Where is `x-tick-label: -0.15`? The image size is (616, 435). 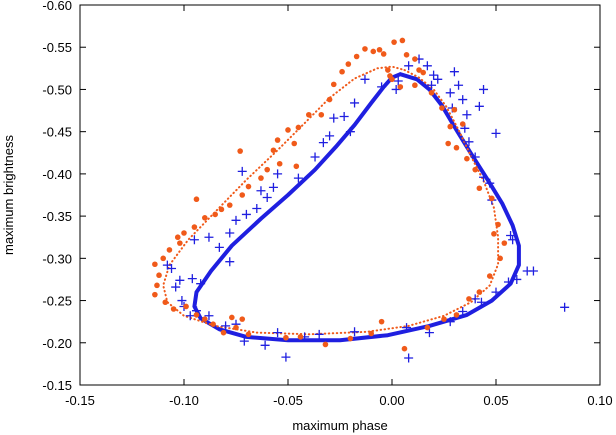
x-tick-label: -0.15 is located at coordinates (80, 400).